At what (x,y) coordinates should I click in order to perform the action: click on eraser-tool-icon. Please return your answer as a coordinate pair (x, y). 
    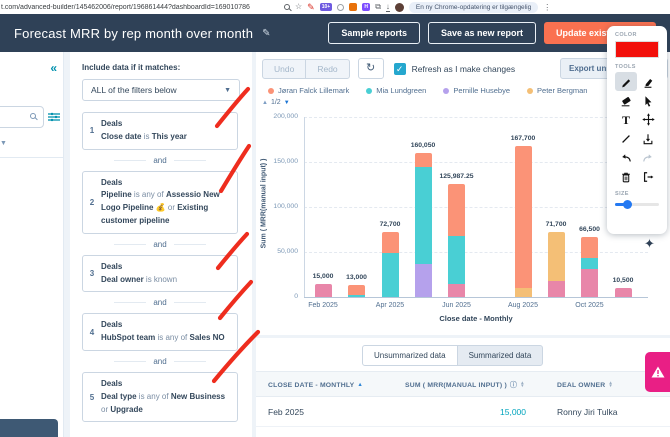
    Looking at the image, I should click on (626, 100).